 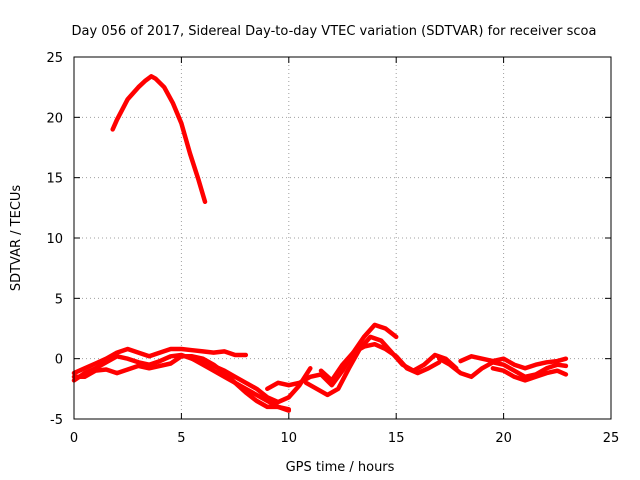 What do you see at coordinates (59, 299) in the screenshot?
I see `y-tick-label: 5` at bounding box center [59, 299].